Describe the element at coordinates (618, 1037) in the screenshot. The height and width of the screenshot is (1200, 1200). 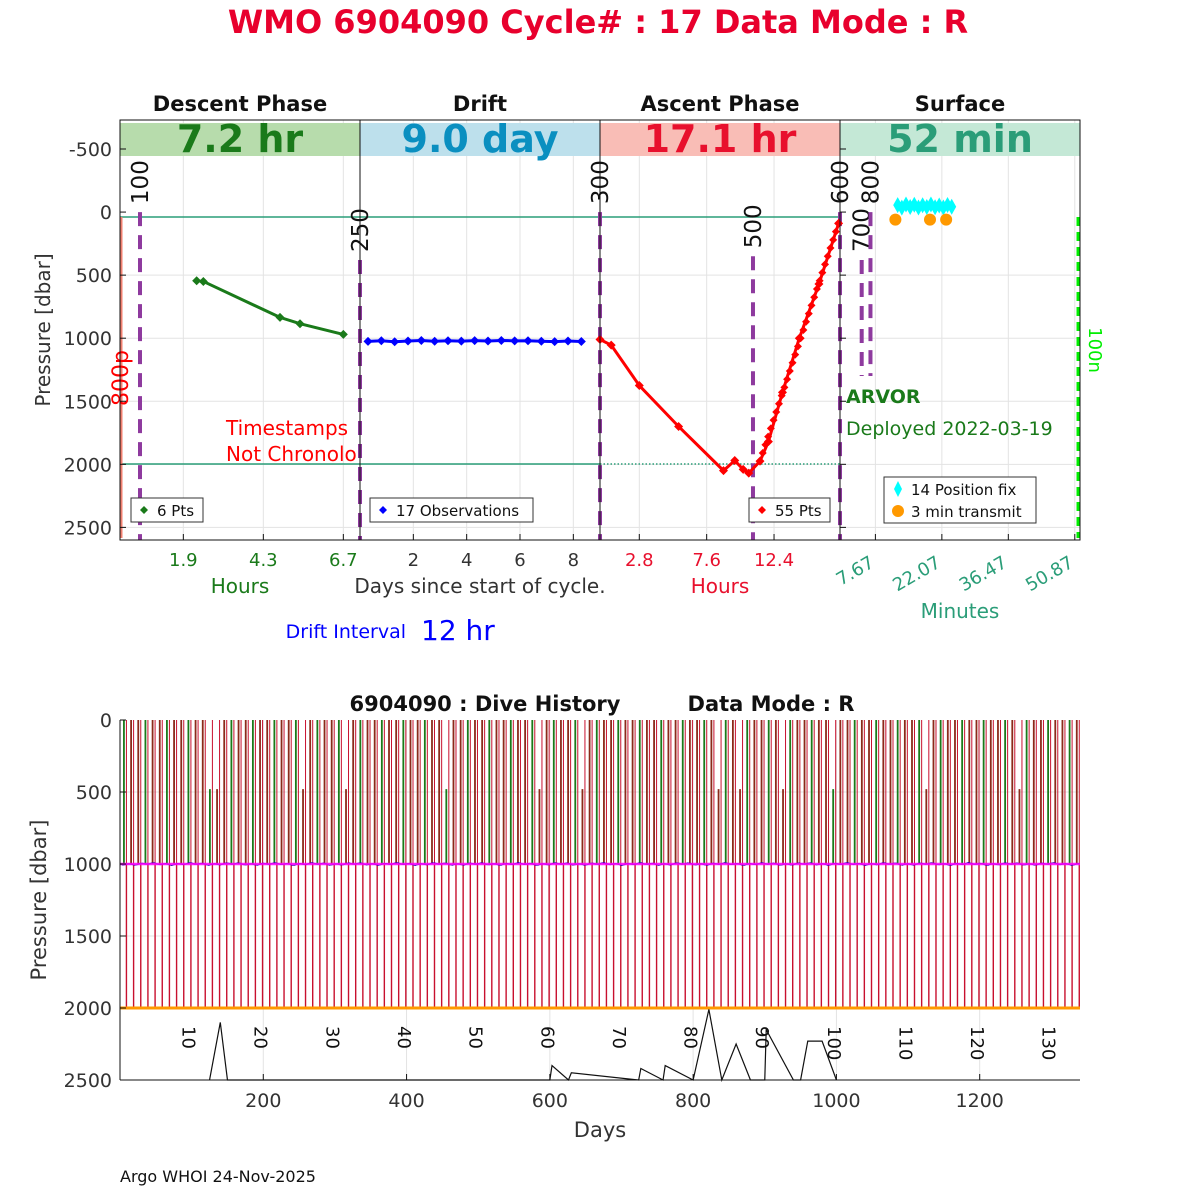
I see `cycle-number-label: 70` at that location.